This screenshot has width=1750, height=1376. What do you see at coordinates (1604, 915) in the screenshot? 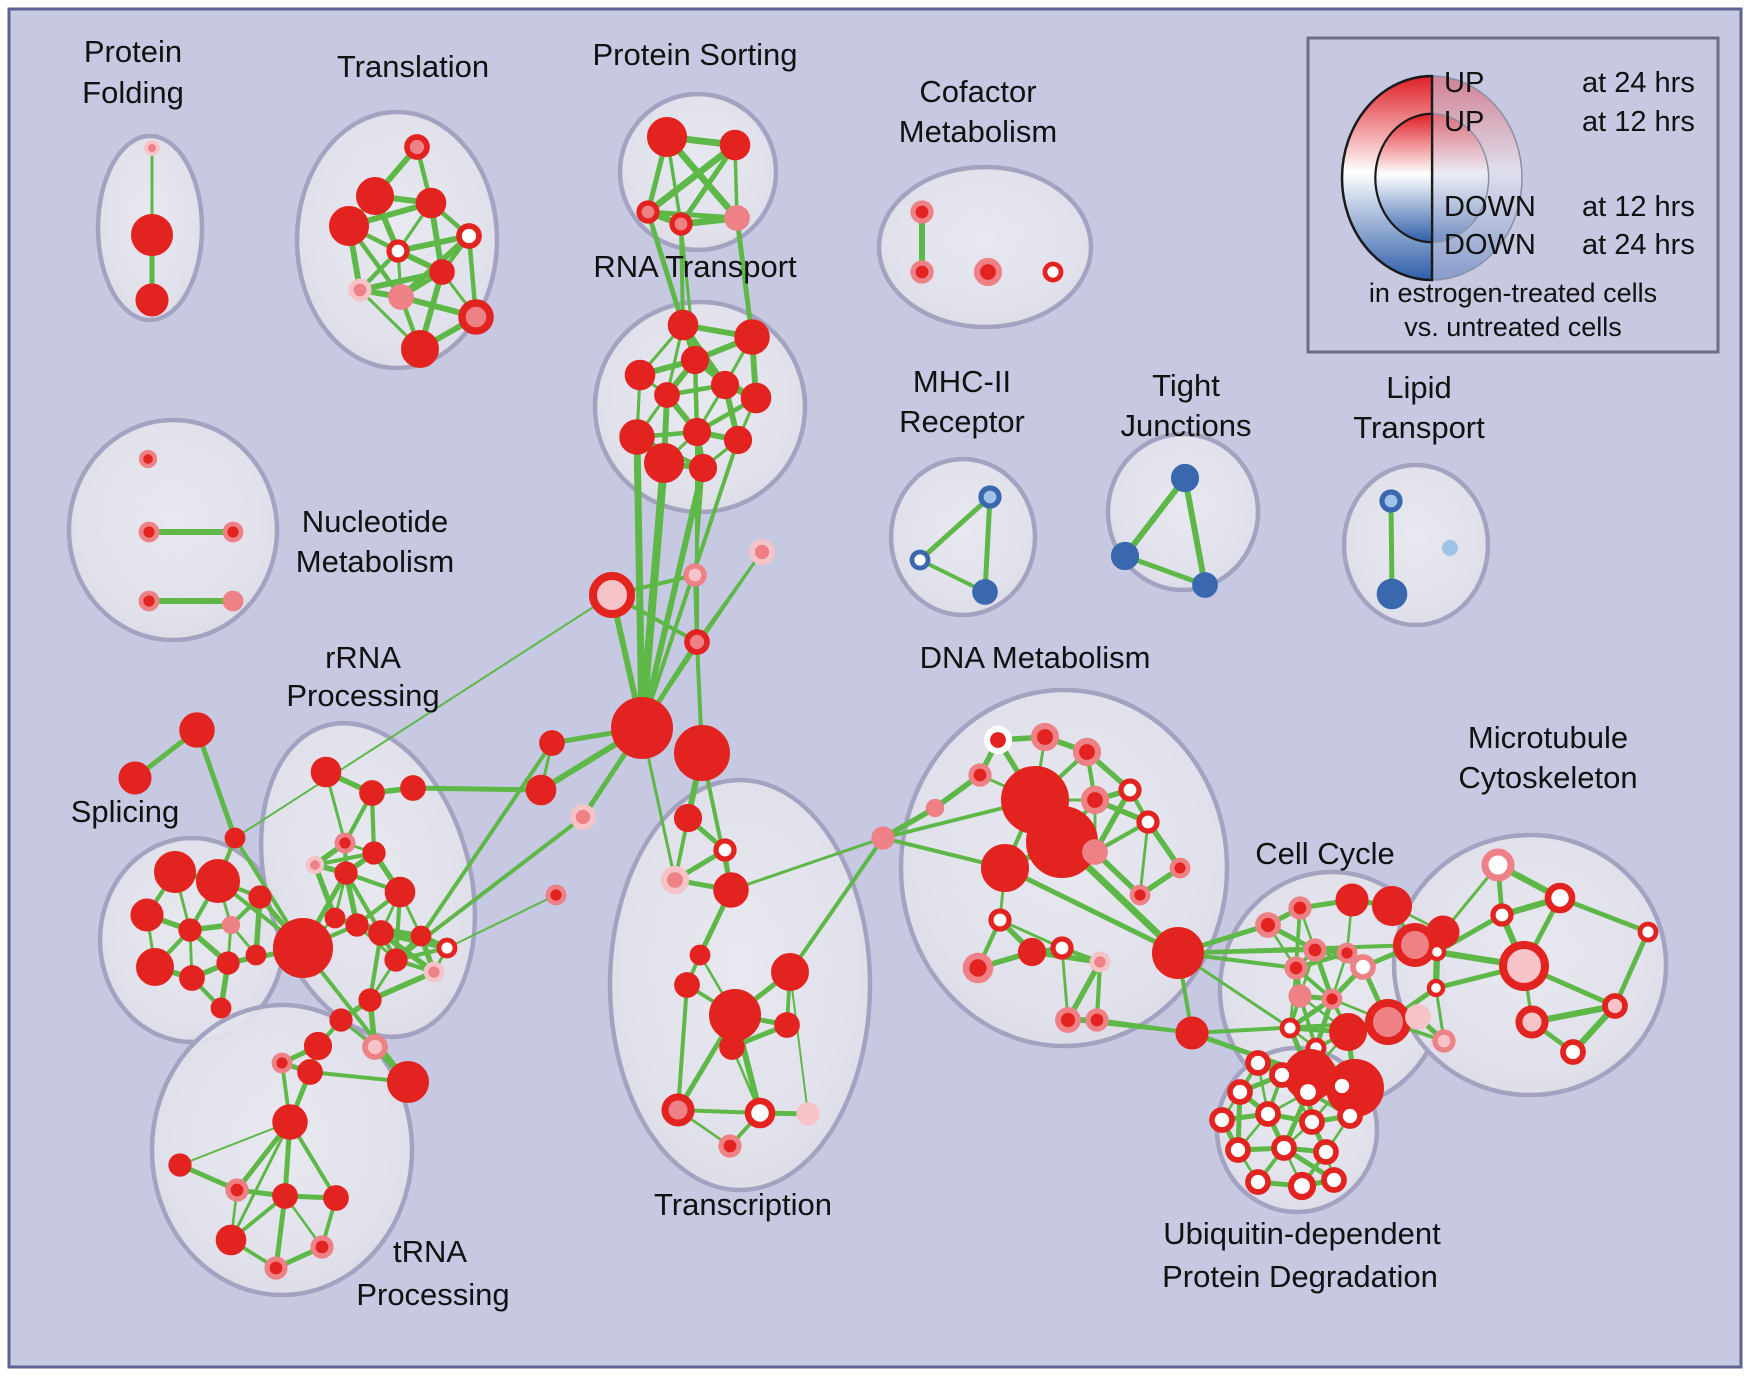
I see `network-edge-mt` at bounding box center [1604, 915].